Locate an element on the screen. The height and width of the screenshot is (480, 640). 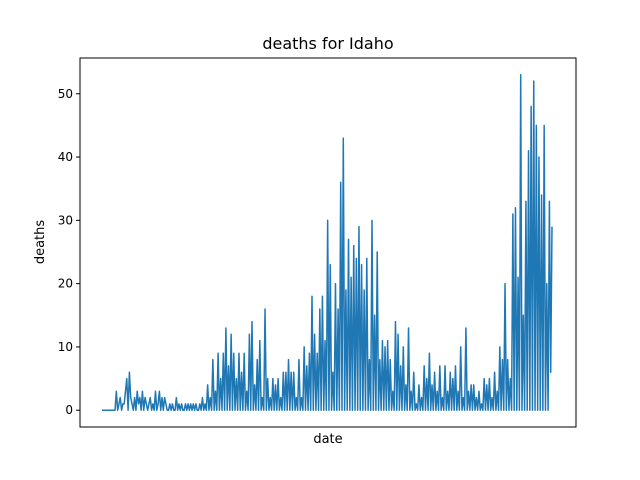
chart-title: deaths for Idaho is located at coordinates (327, 43).